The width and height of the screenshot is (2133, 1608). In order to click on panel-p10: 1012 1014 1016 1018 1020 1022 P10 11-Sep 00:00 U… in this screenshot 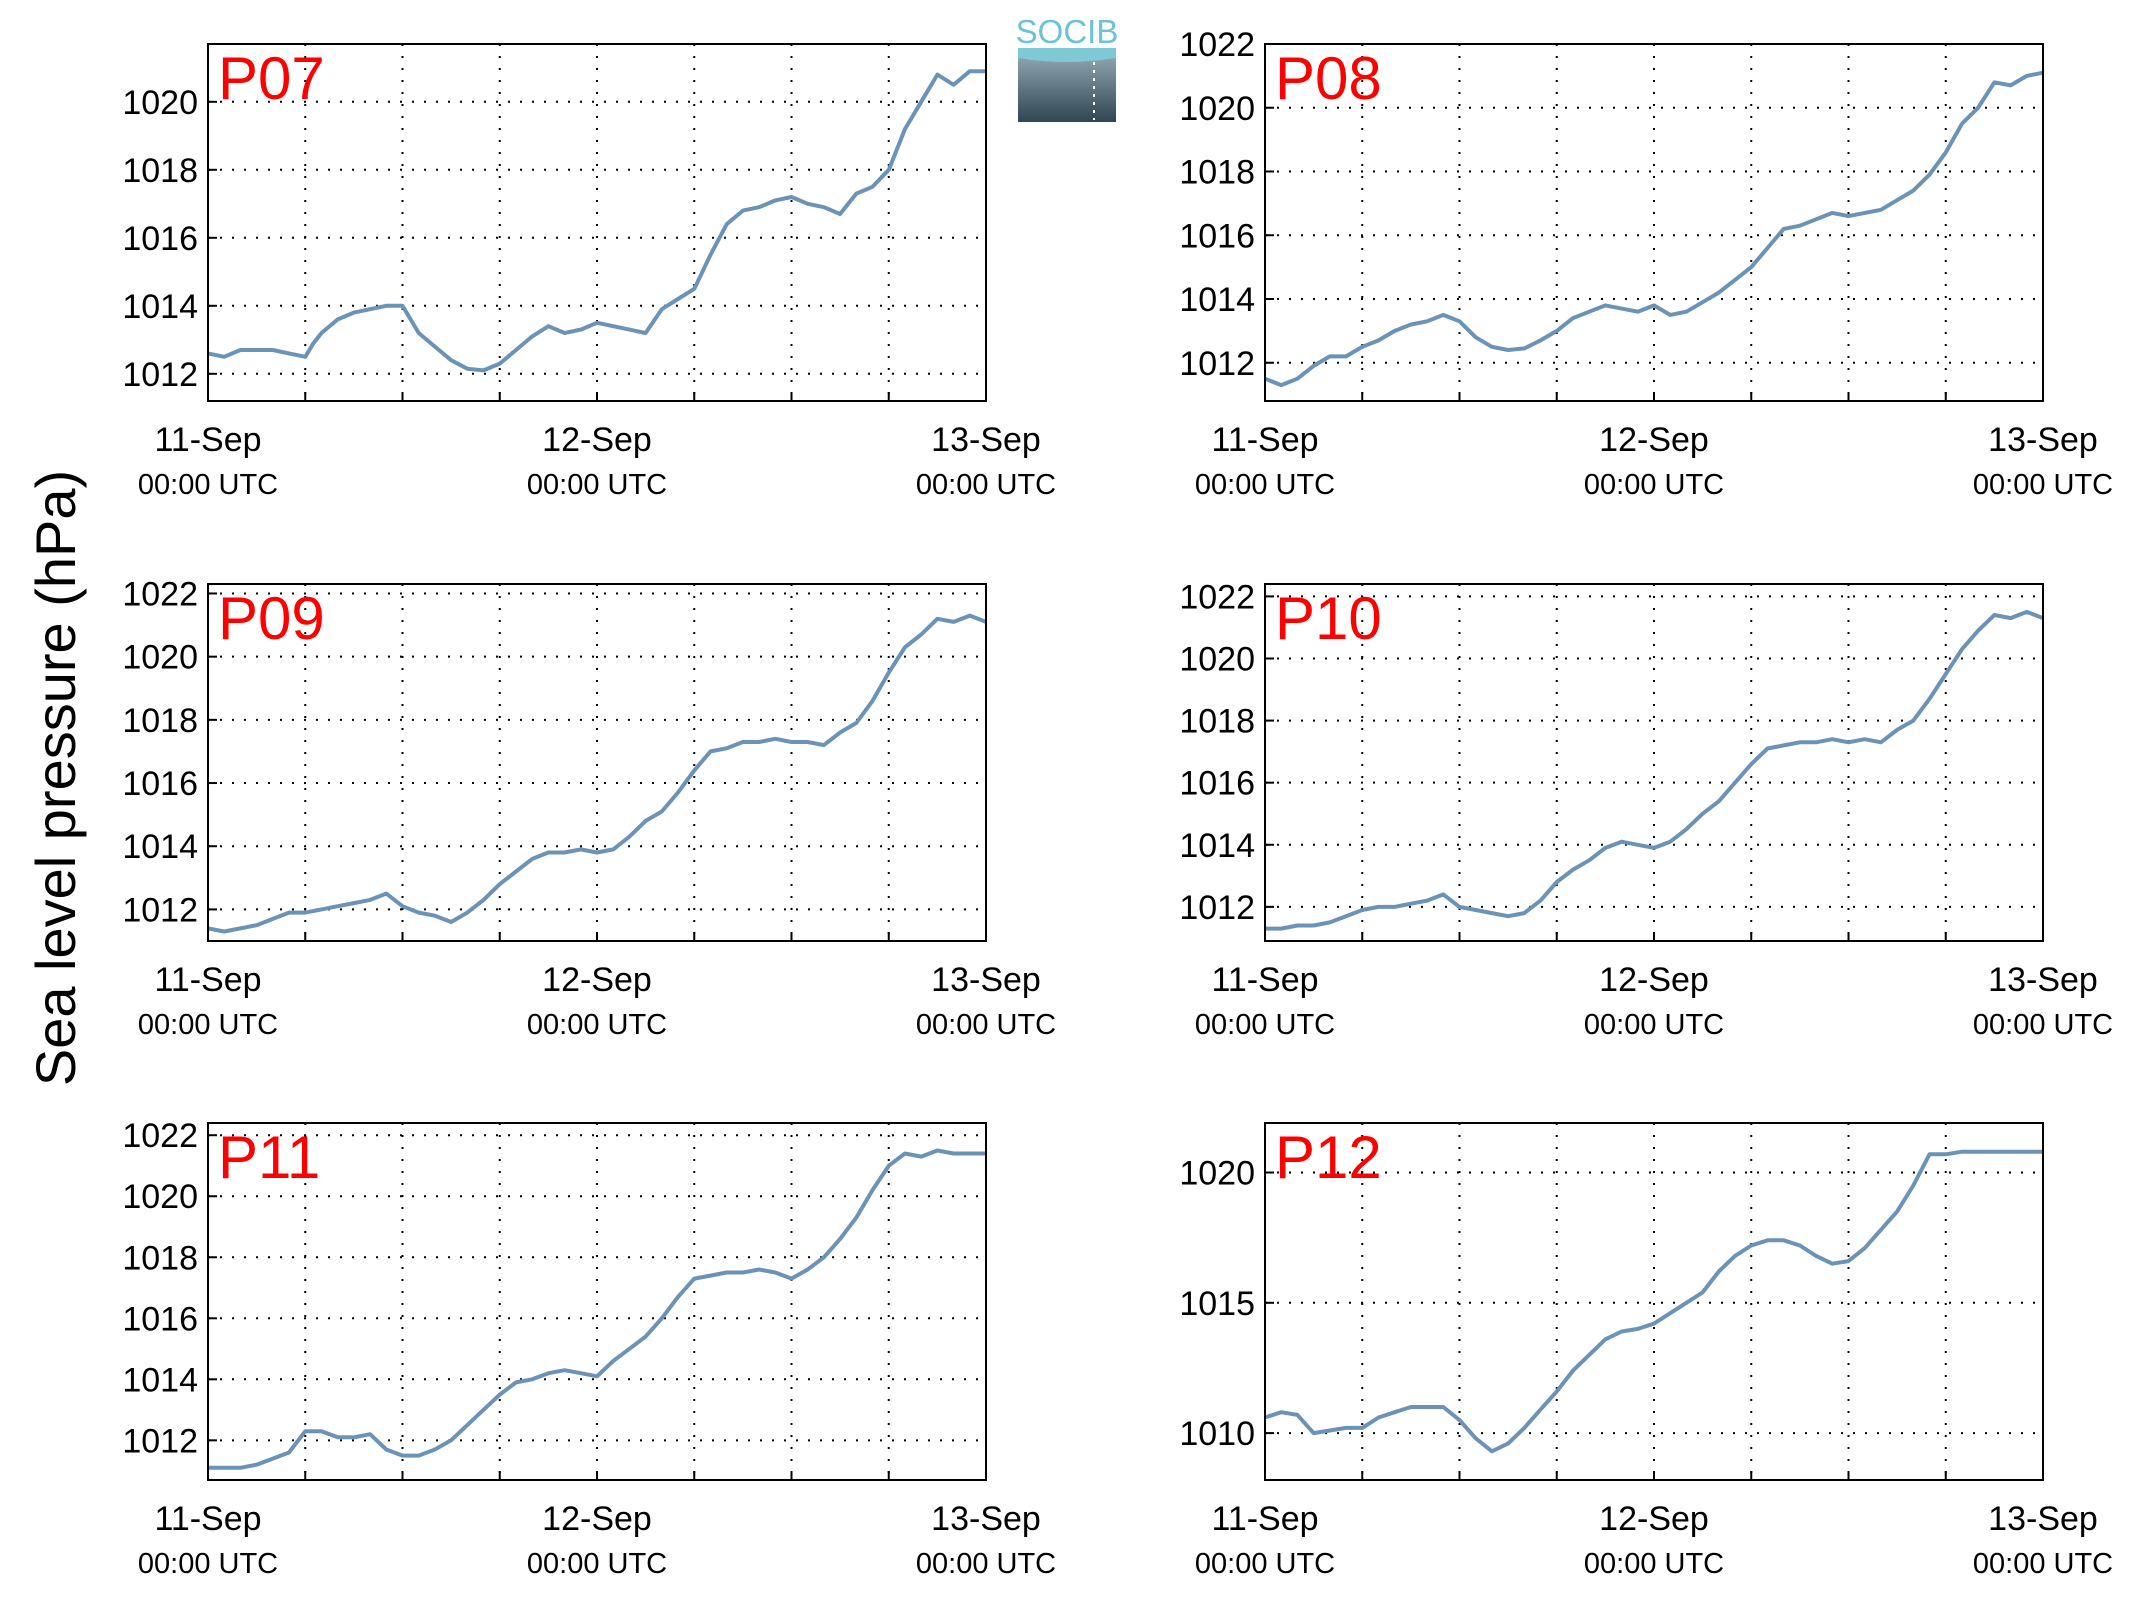, I will do `click(1646, 809)`.